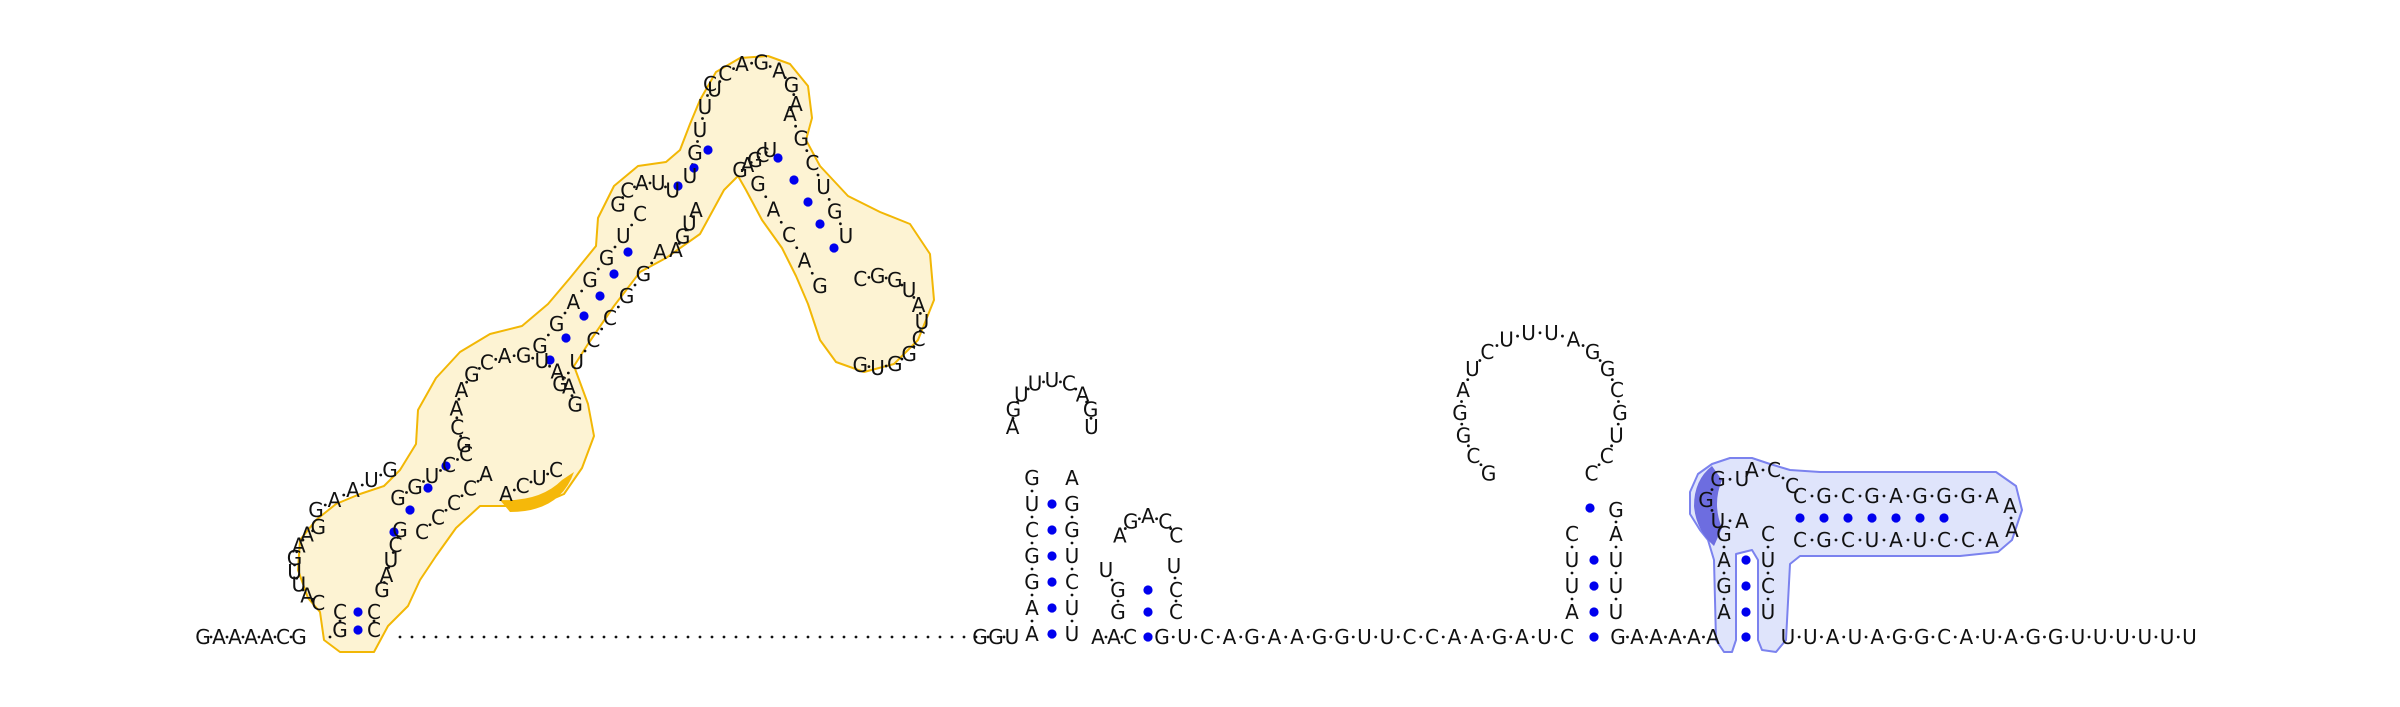 Image resolution: width=2400 pixels, height=707 pixels. What do you see at coordinates (1856, 555) in the screenshot?
I see `right-domain-highlight` at bounding box center [1856, 555].